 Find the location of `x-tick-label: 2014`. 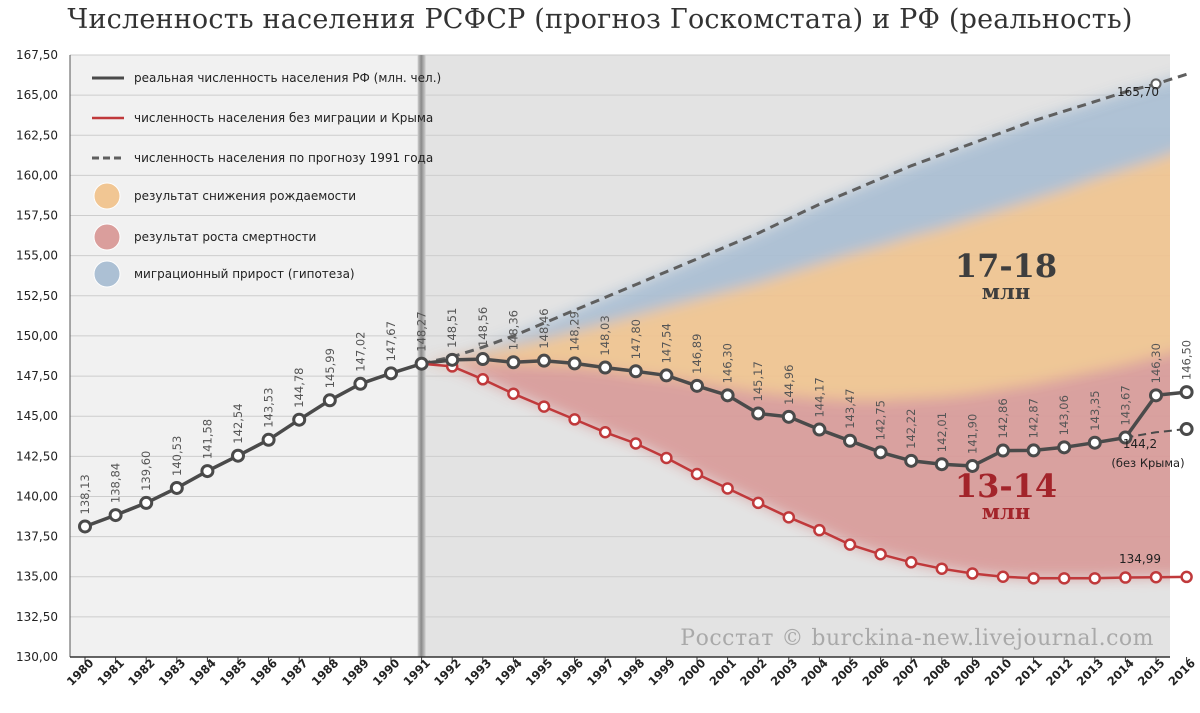

x-tick-label: 2014 is located at coordinates (1120, 672).